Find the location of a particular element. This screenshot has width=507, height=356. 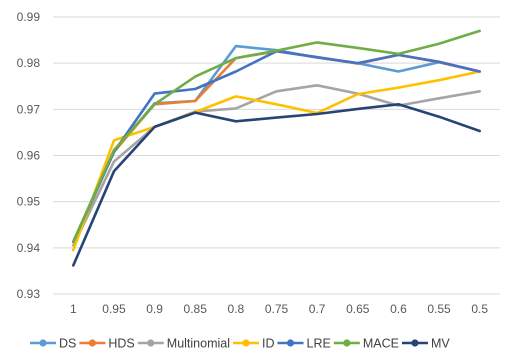

y-tick-label: 0.97 is located at coordinates (29, 109).